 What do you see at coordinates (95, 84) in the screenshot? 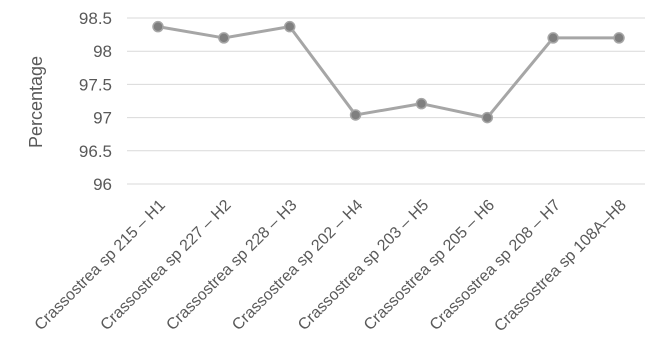
I see `y-tick-label: 97.5` at bounding box center [95, 84].